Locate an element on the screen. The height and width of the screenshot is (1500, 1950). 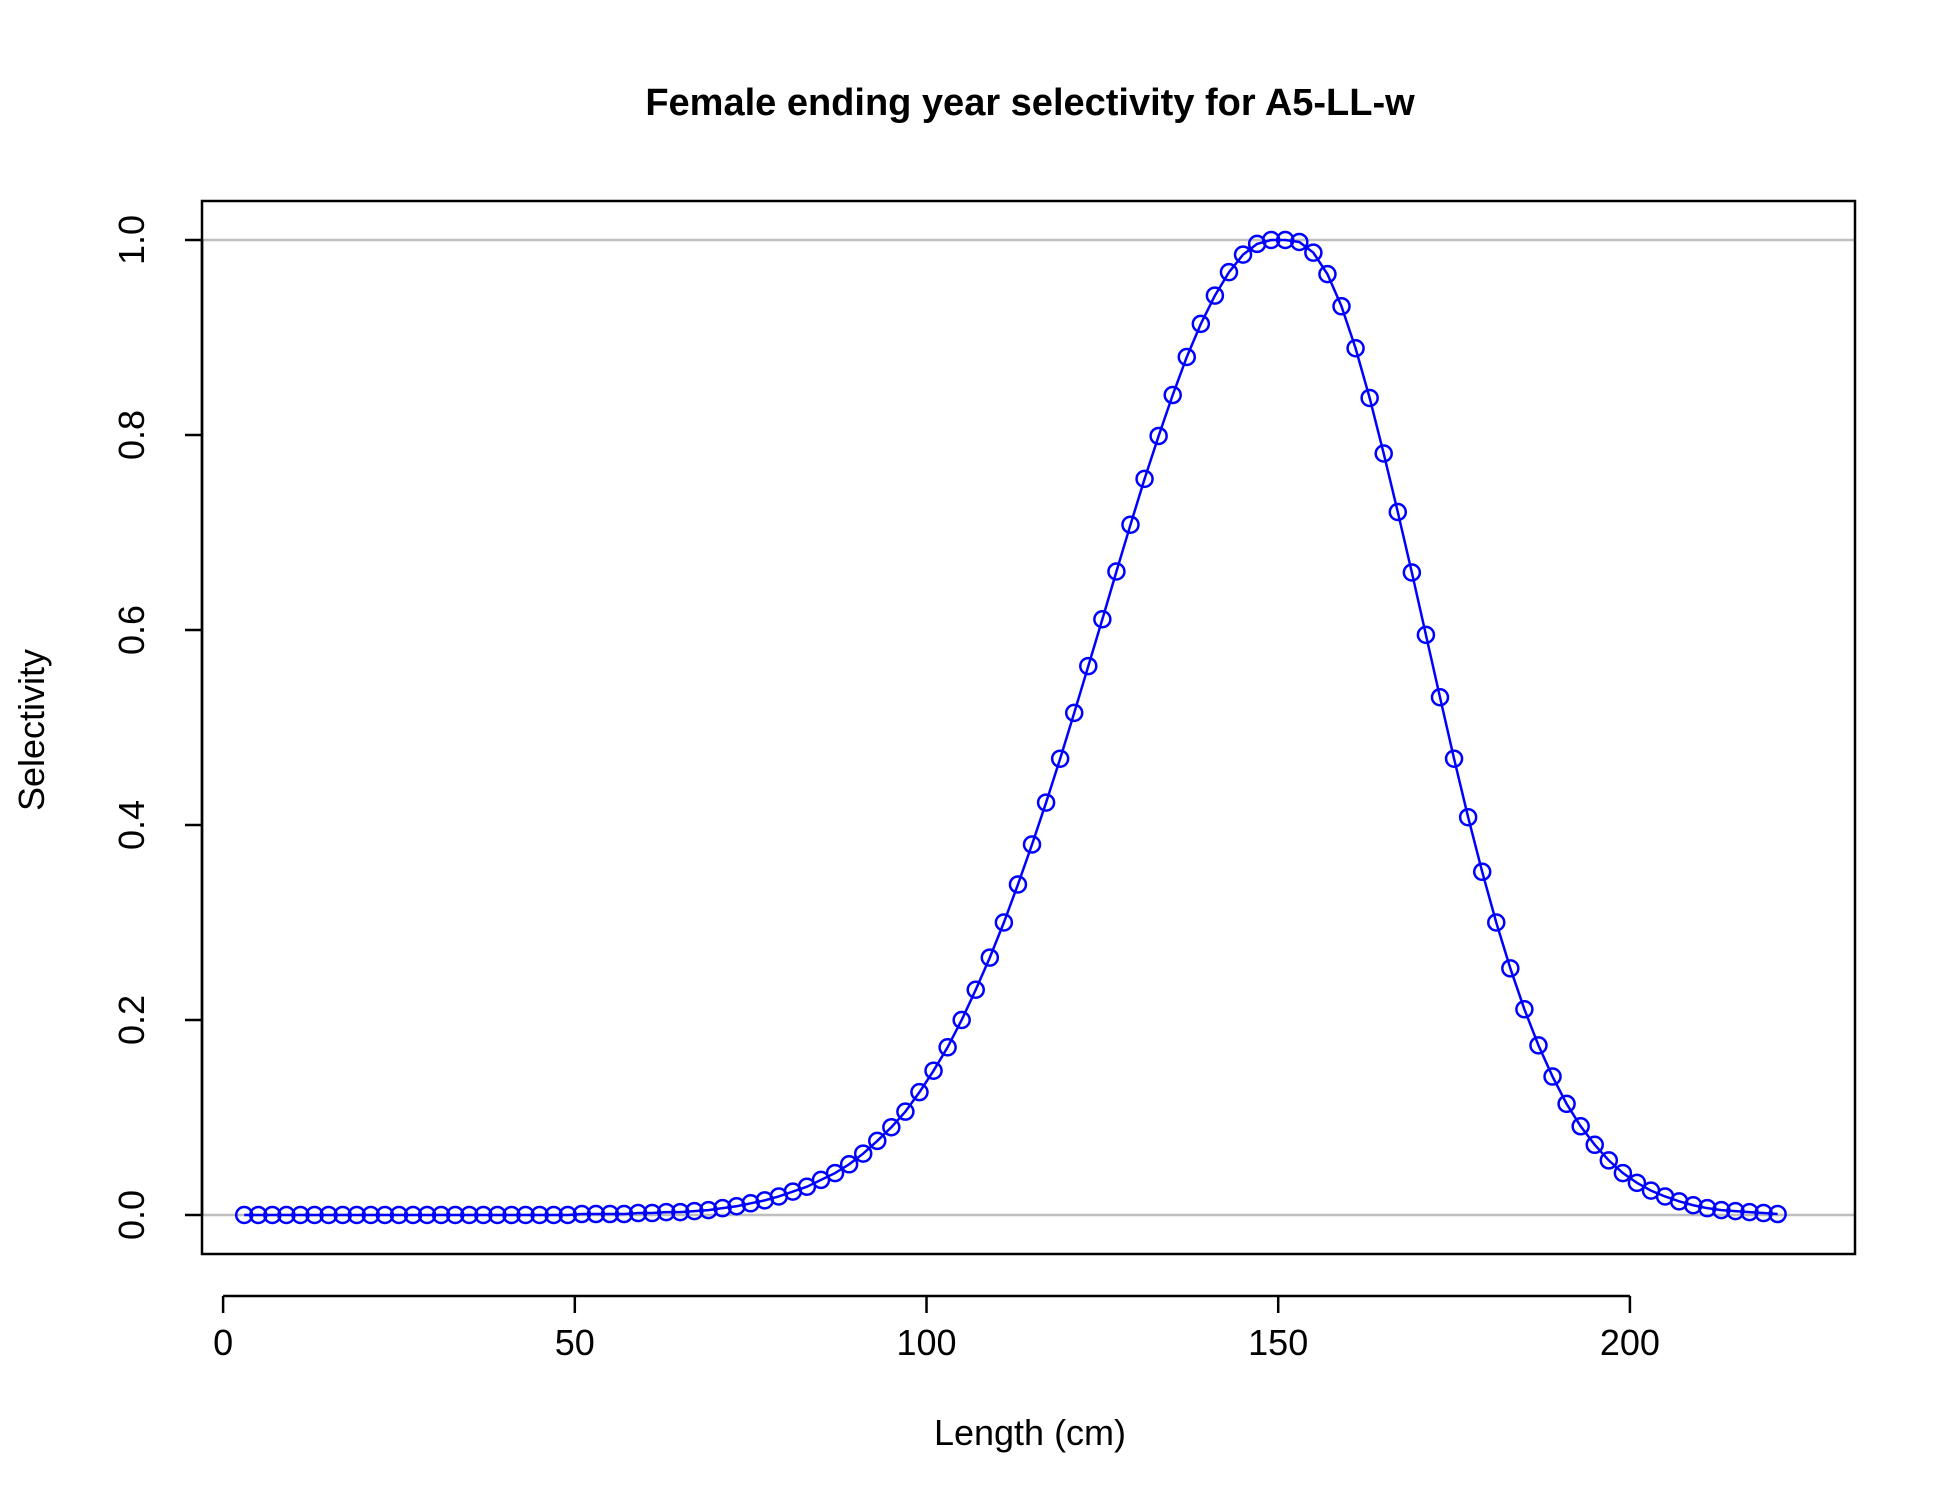
x-tick-label: 150 is located at coordinates (1278, 1342).